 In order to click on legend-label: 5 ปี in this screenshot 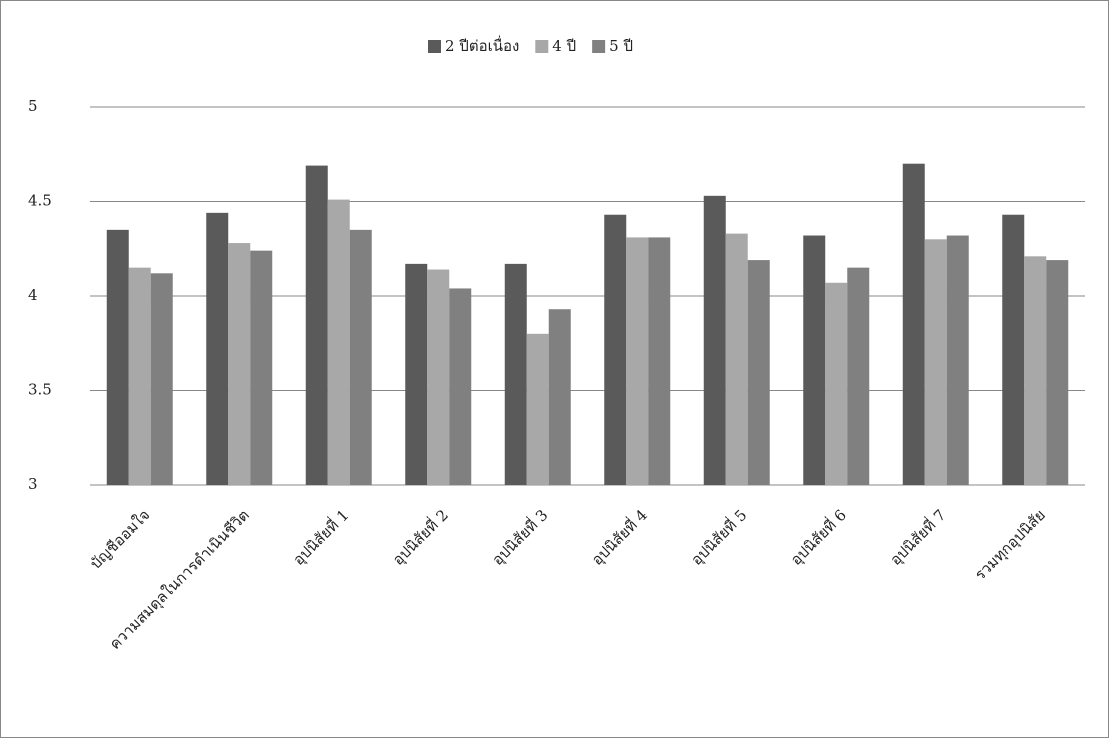, I will do `click(621, 46)`.